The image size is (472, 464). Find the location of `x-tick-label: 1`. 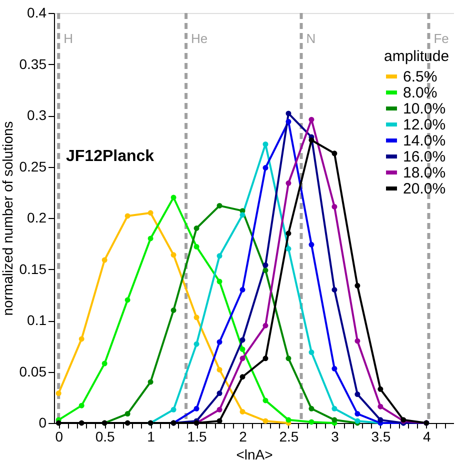

x-tick-label: 1 is located at coordinates (151, 436).